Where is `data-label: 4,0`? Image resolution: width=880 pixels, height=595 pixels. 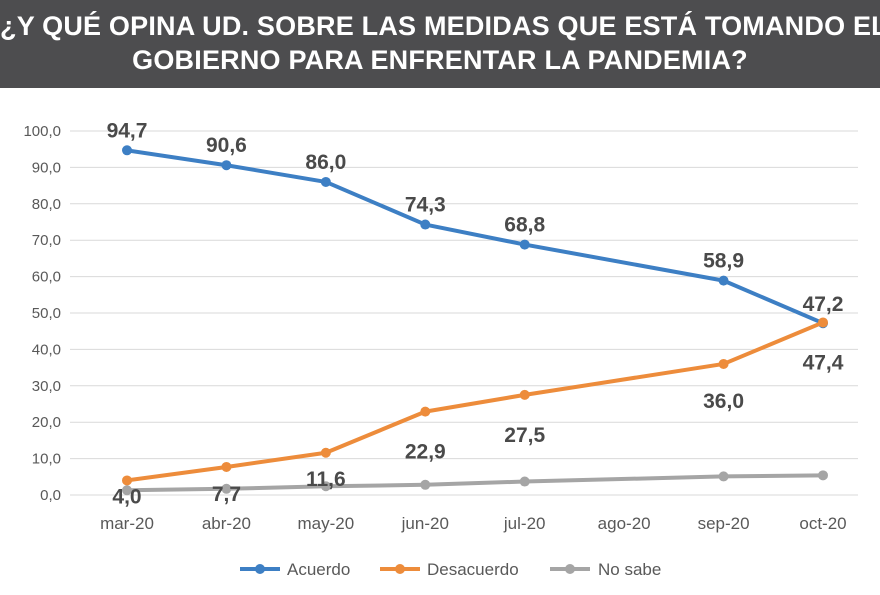
data-label: 4,0 is located at coordinates (126, 496).